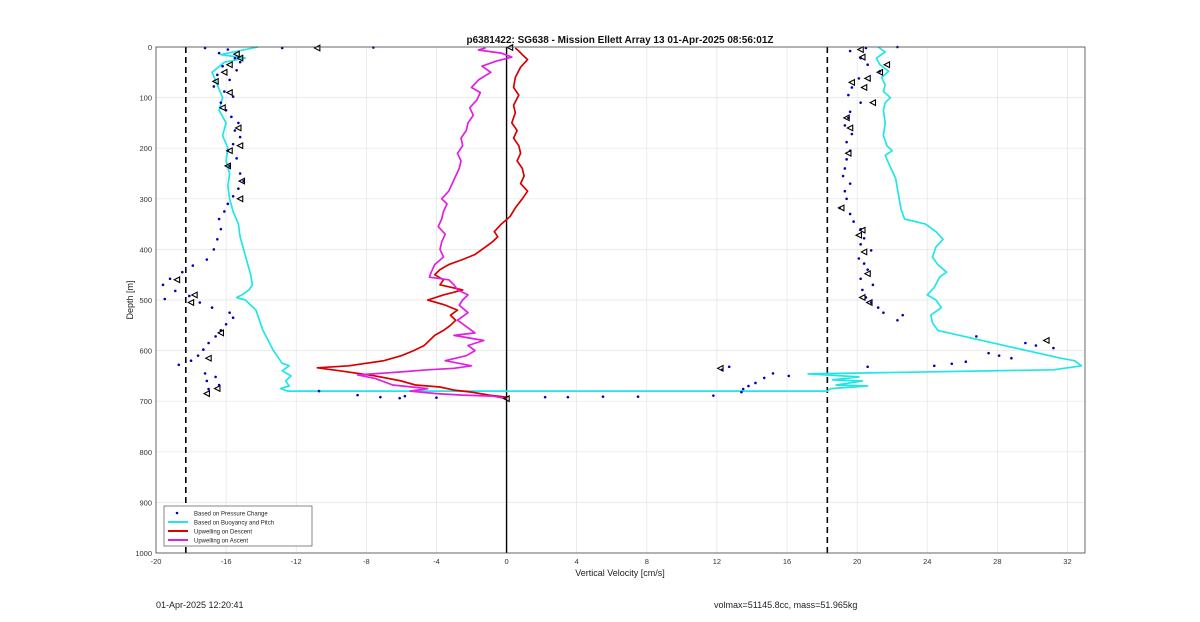 The width and height of the screenshot is (1200, 622). I want to click on x-tick-label: -4, so click(436, 561).